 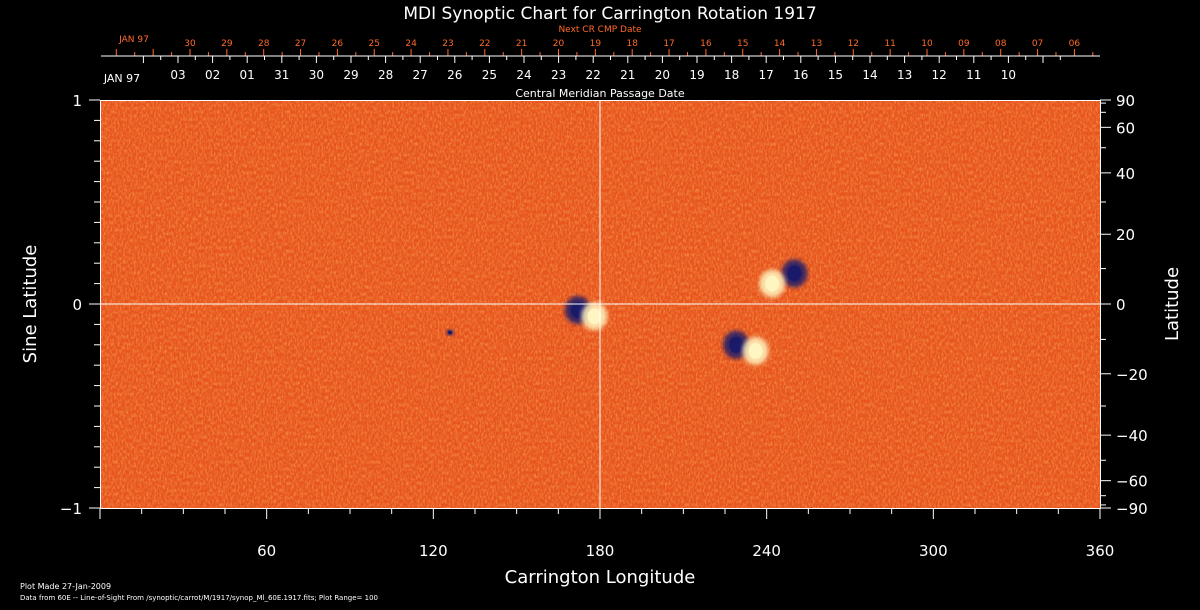 I want to click on cmp-date-label: 31, so click(x=281, y=75).